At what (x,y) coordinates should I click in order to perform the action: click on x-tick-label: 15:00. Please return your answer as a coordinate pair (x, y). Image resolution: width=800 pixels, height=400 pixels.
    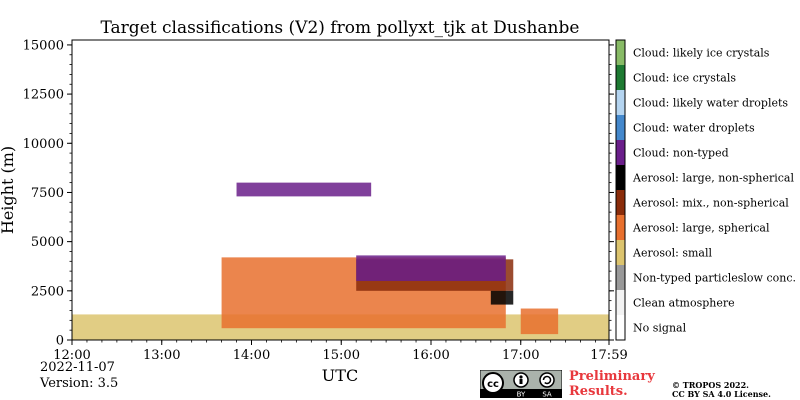
    Looking at the image, I should click on (341, 355).